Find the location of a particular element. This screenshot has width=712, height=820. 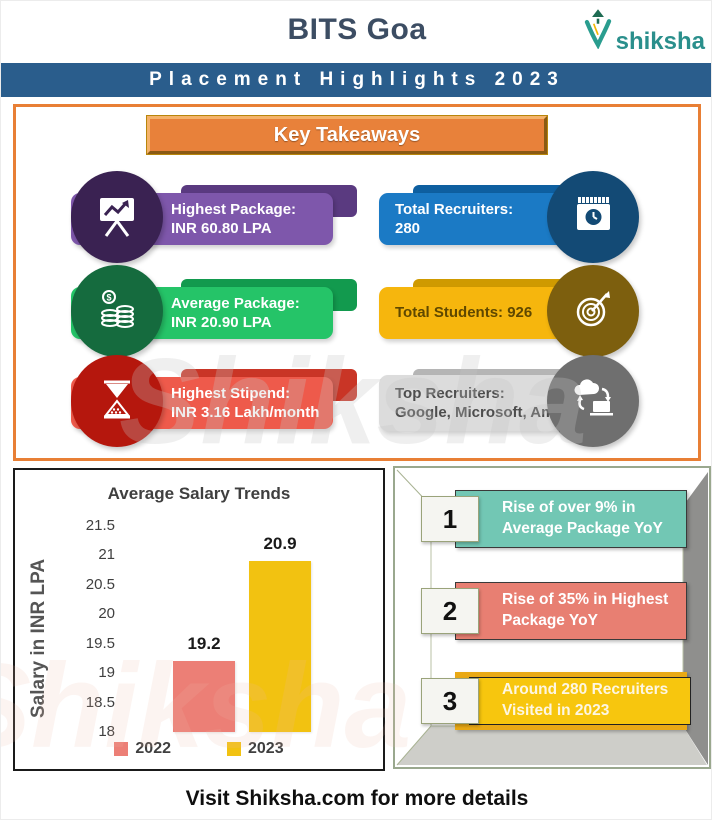

legend-item-2023: 2023 is located at coordinates (255, 749).